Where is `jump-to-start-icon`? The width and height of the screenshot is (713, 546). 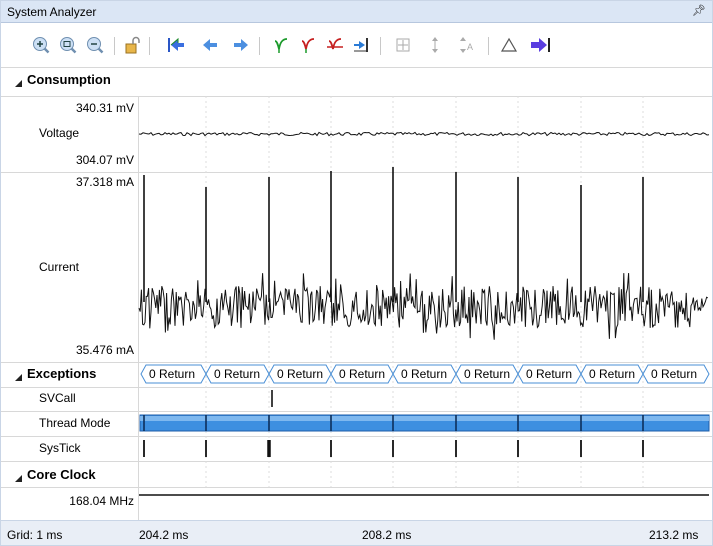 jump-to-start-icon is located at coordinates (176, 44).